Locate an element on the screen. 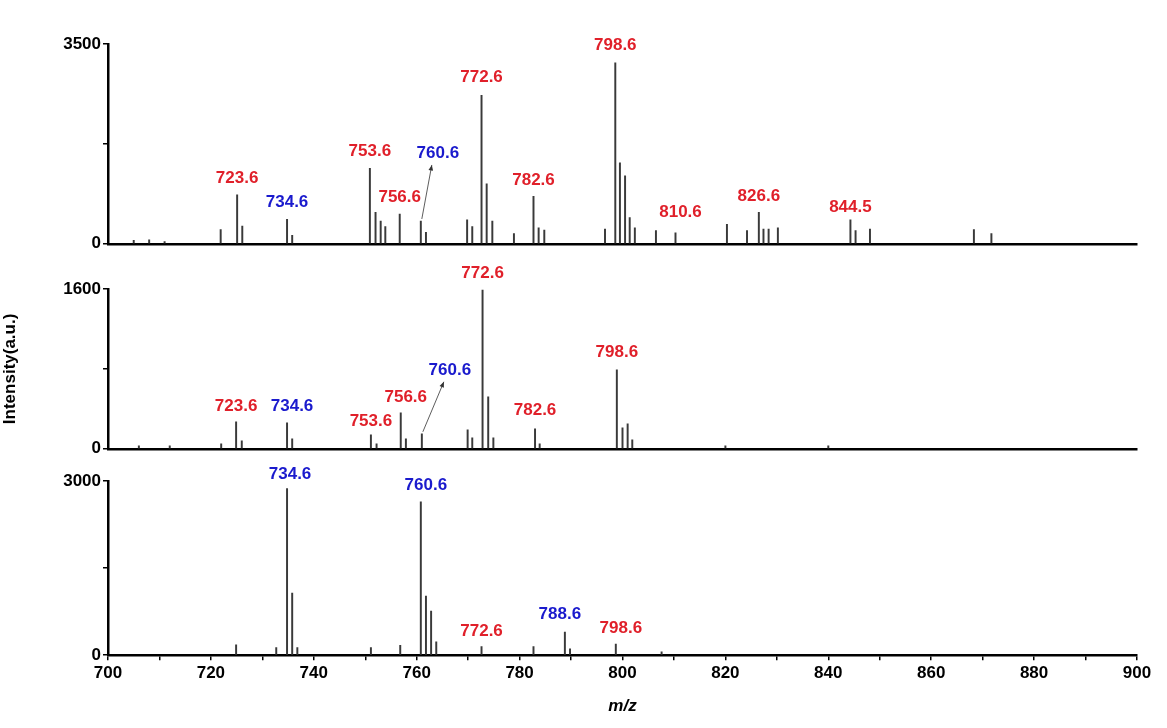  x-tick-label: 860 is located at coordinates (931, 673).